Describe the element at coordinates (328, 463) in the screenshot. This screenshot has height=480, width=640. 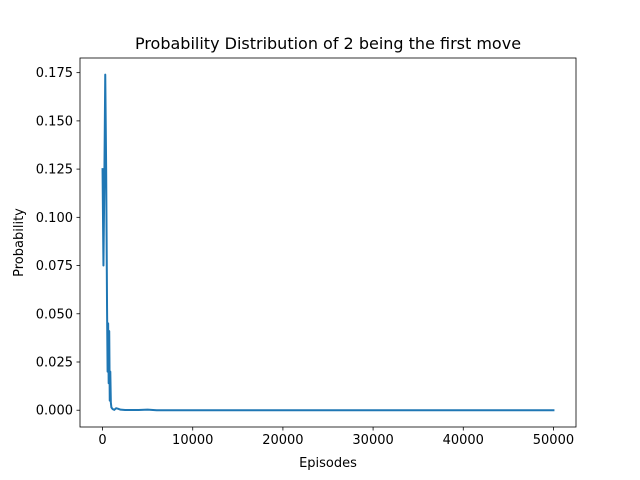
I see `x-axis-title: Episodes` at that location.